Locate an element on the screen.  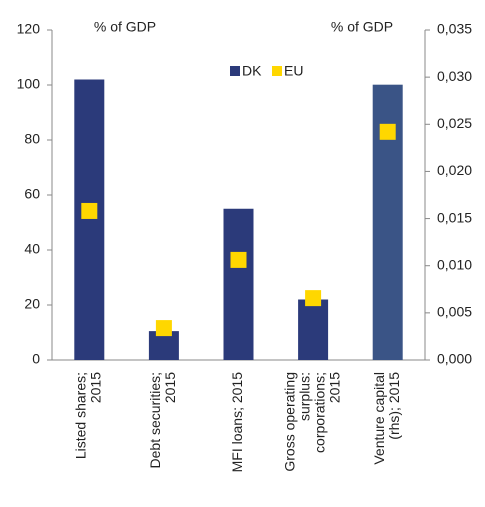
y2-tick-label: 0,035 is located at coordinates (454, 29).